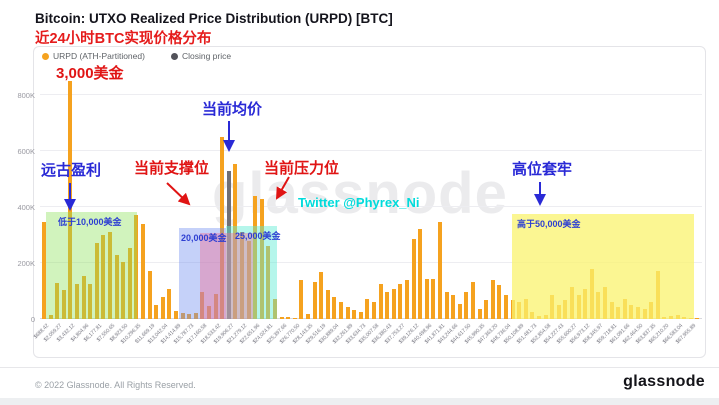  I want to click on callout-ancient-profit: 远古盈利, so click(71, 170).